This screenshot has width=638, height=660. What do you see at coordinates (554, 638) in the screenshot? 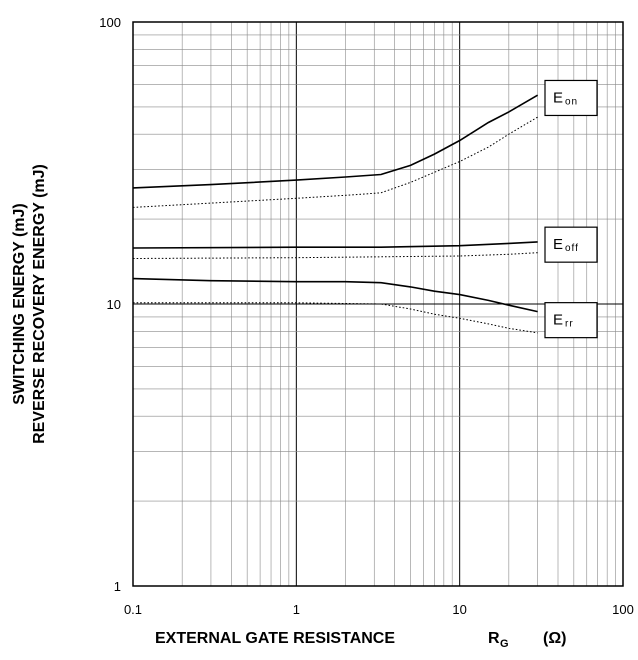
I see `x-axis-title-unit: (Ω)` at bounding box center [554, 638].